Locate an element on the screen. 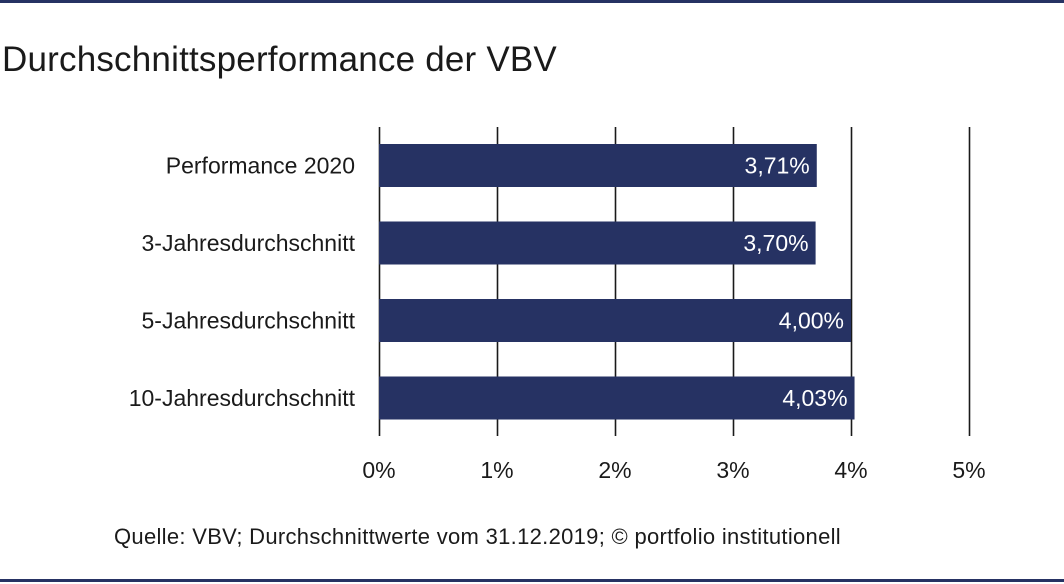 The height and width of the screenshot is (584, 1064). x-tick-label: 0% is located at coordinates (378, 470).